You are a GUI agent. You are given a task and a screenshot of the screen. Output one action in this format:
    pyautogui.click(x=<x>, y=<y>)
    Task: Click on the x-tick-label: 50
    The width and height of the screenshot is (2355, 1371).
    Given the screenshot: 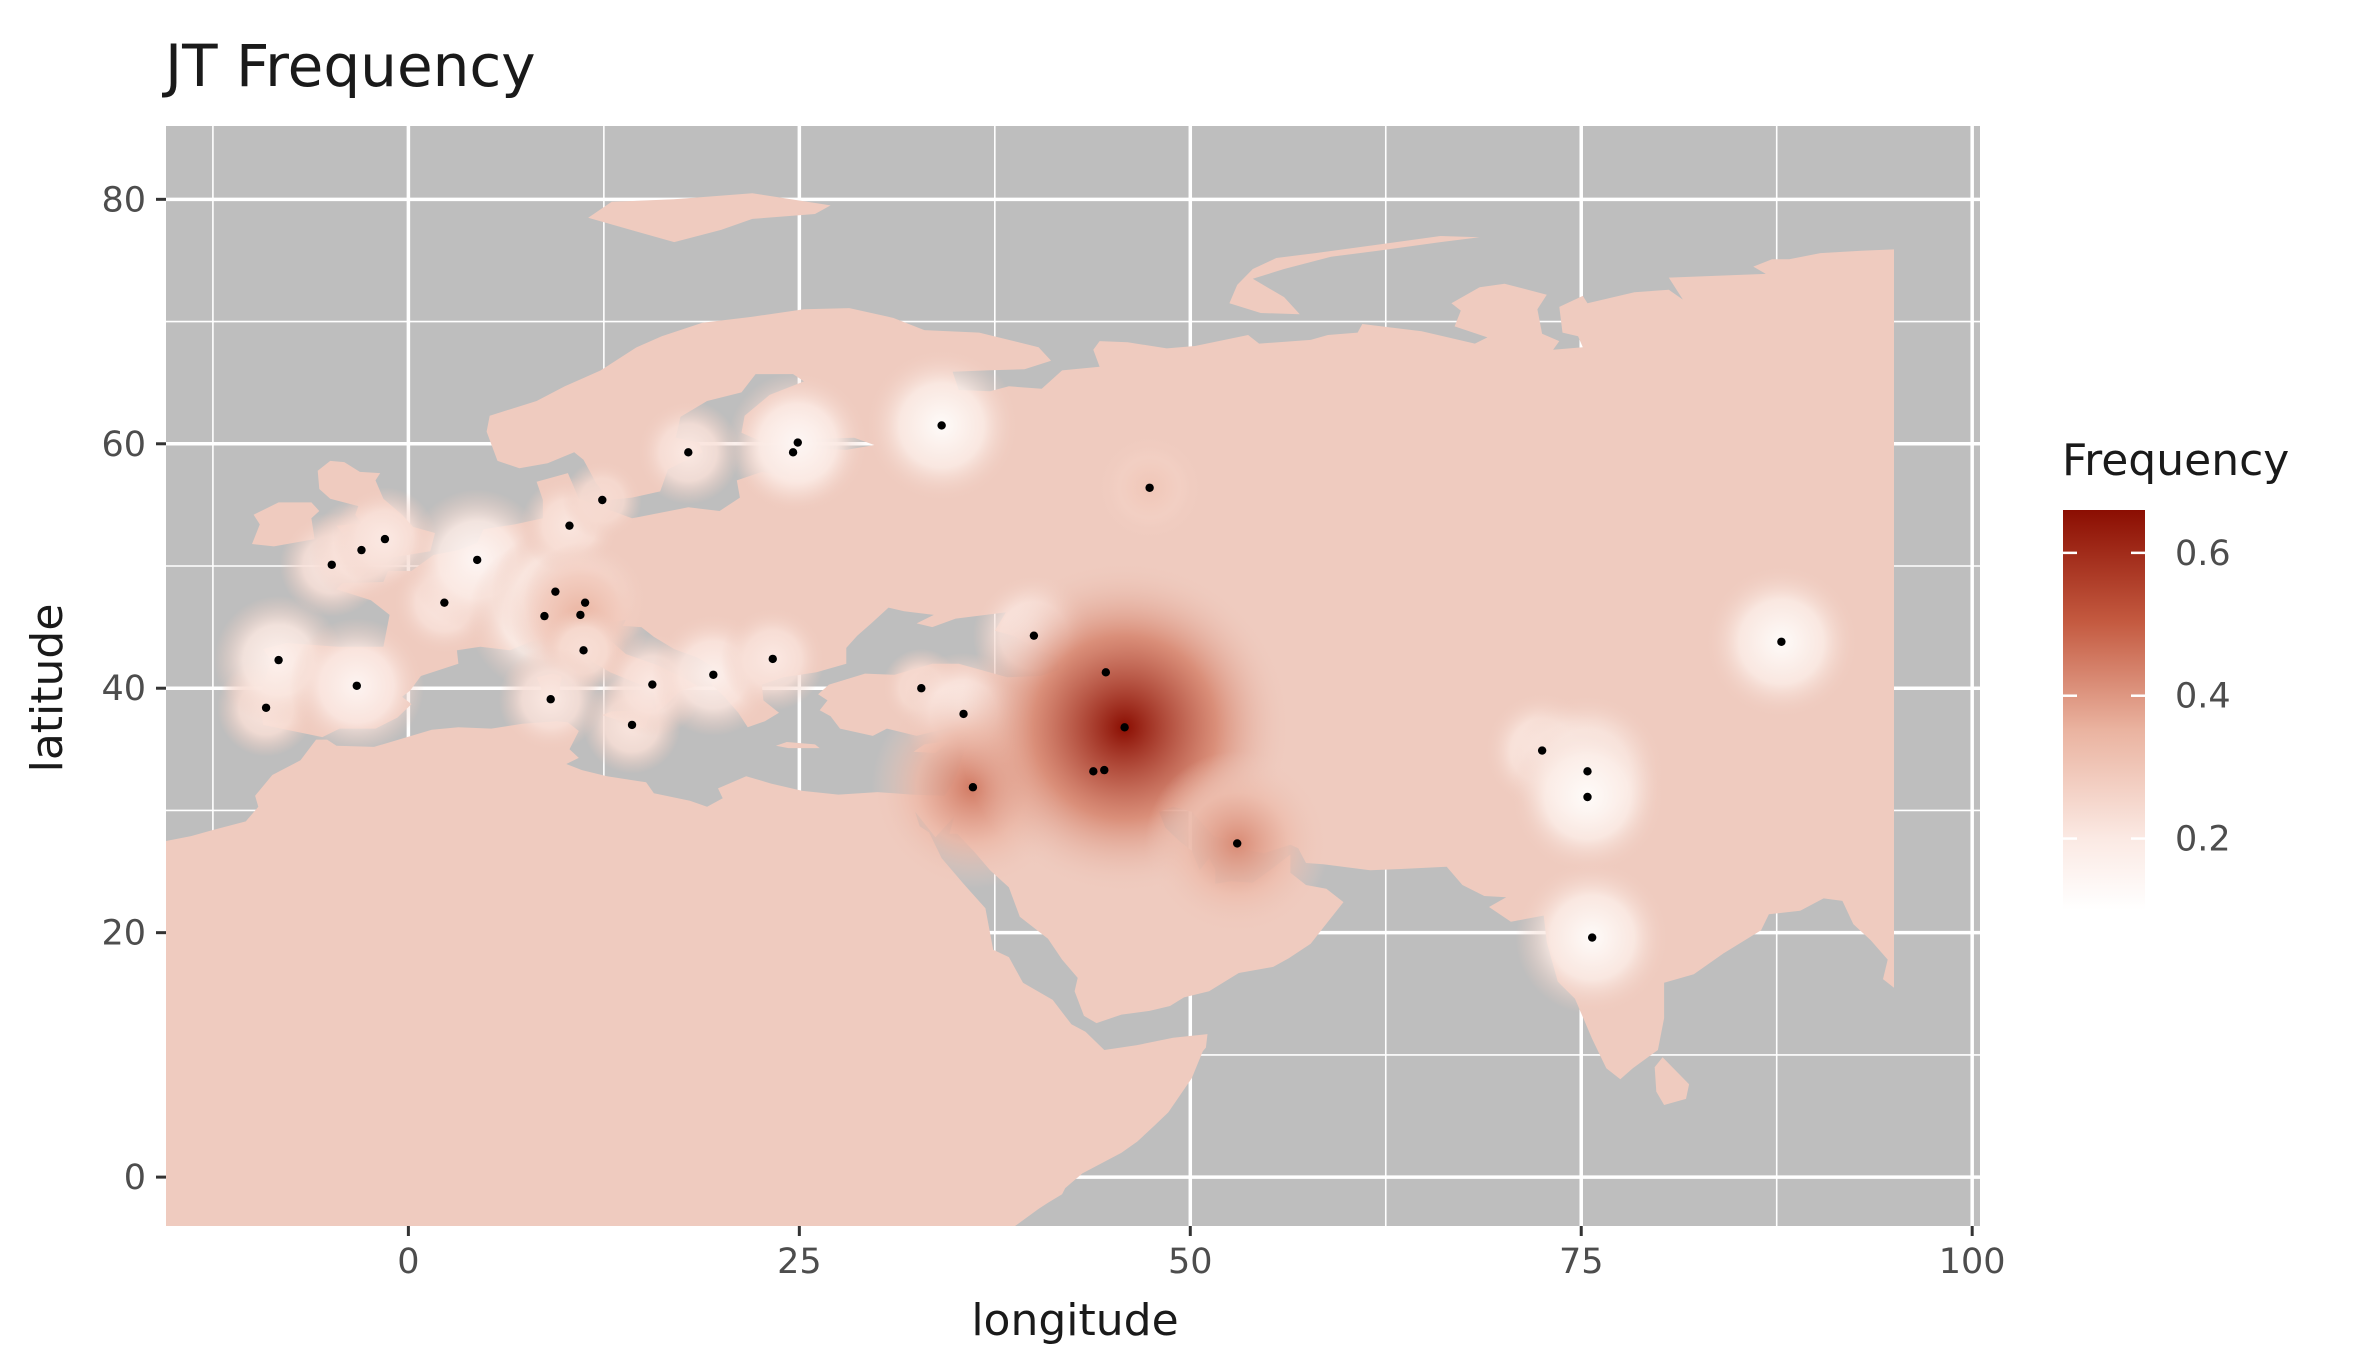 What is the action you would take?
    pyautogui.click(x=1190, y=1262)
    